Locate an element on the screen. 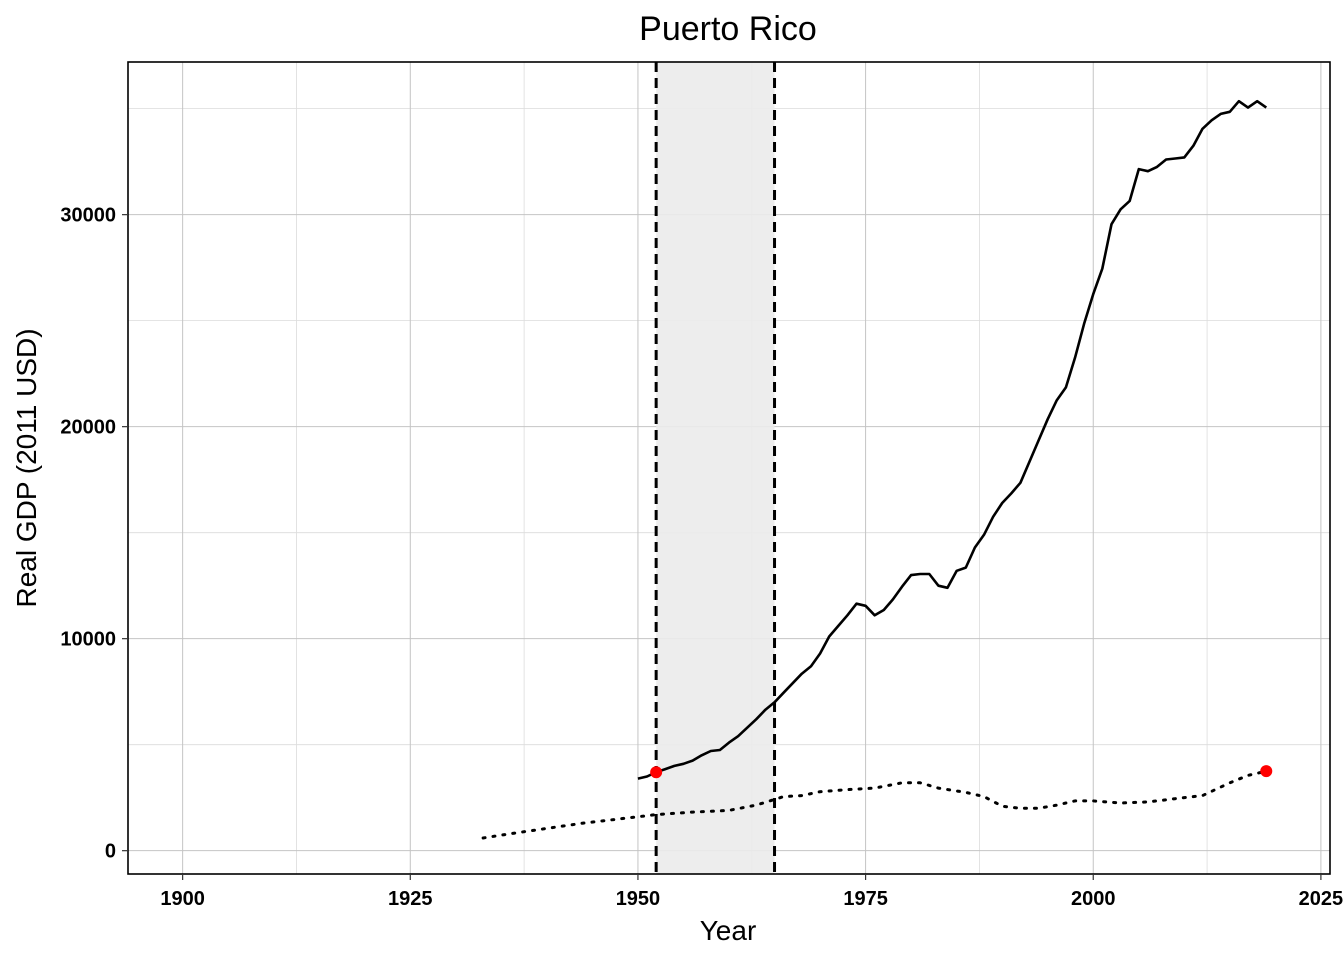 This screenshot has width=1344, height=960. x-tick-label: 2025 is located at coordinates (1321, 899).